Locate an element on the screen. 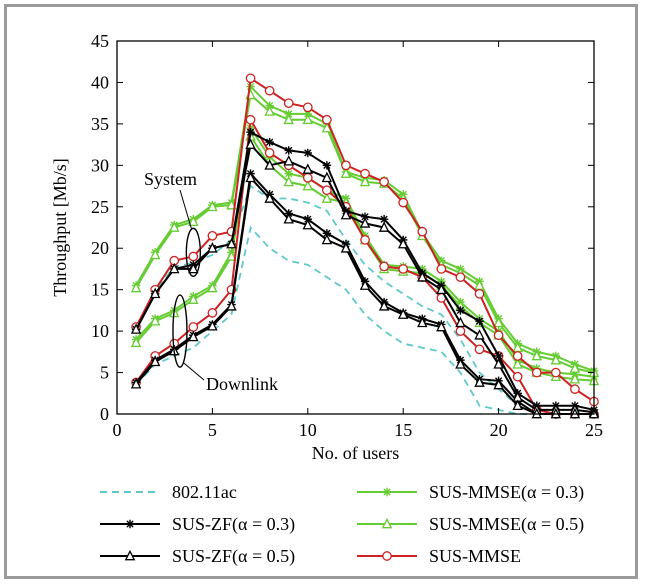 This screenshot has height=586, width=646. y-axis-label: Throughput [Mb/s] is located at coordinates (60, 227).